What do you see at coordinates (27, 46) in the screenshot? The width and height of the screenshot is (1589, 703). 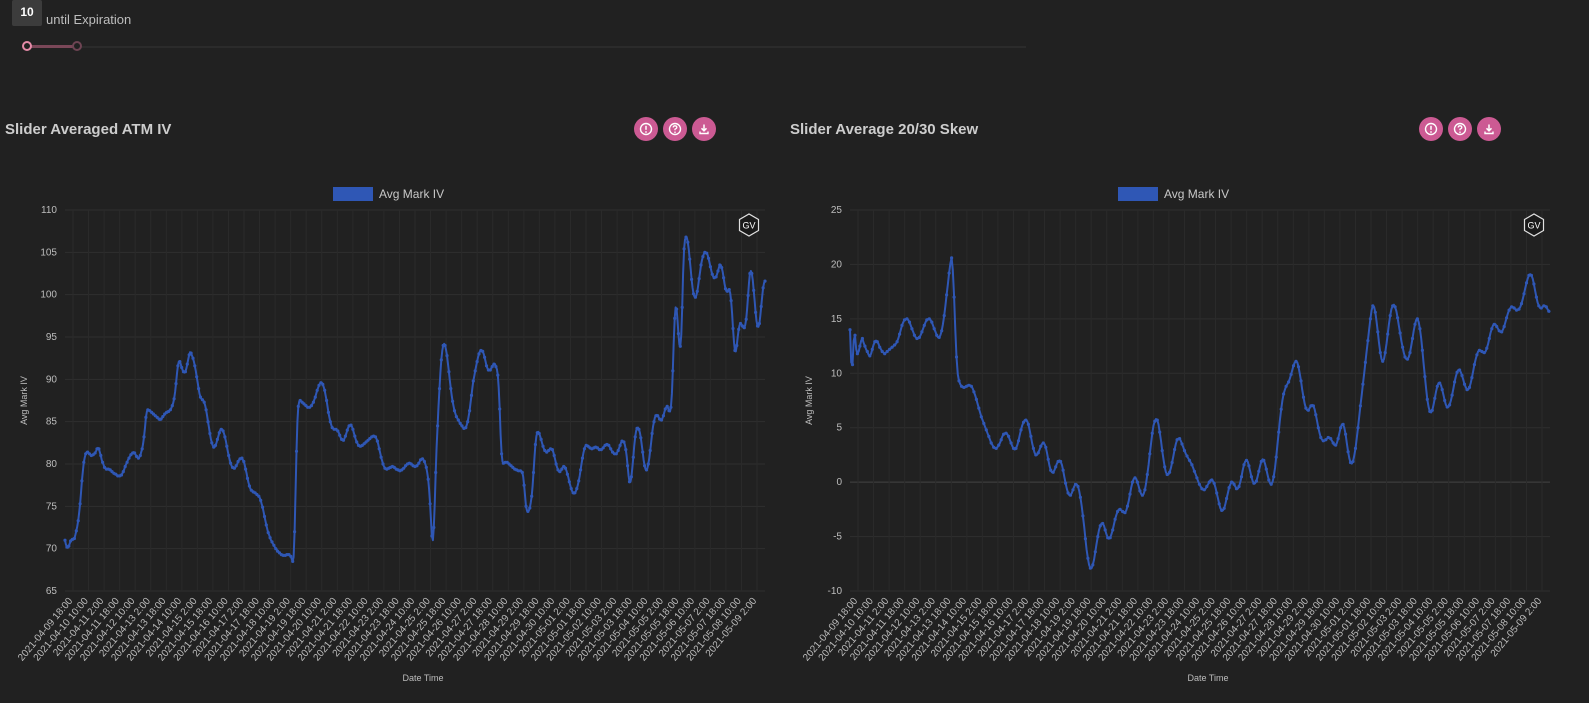 I see `slider-thumb-low` at bounding box center [27, 46].